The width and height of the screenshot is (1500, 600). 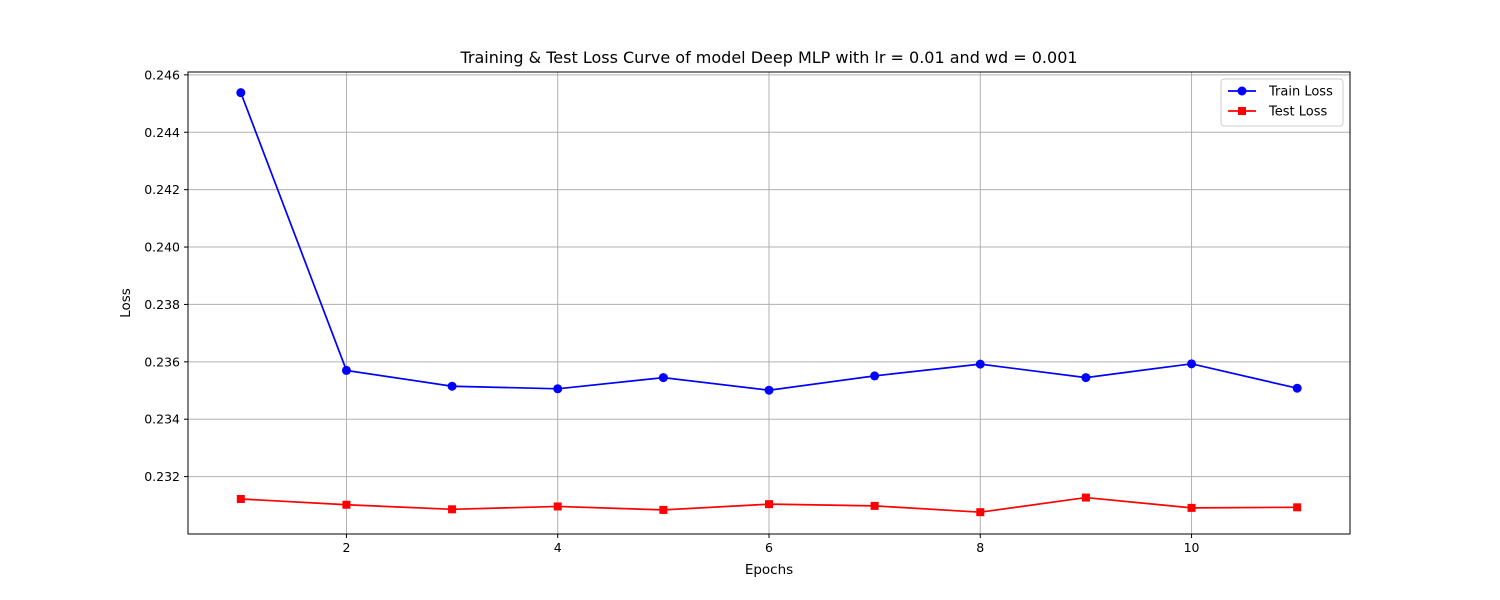 I want to click on y-tick-label: 0.232, so click(x=162, y=476).